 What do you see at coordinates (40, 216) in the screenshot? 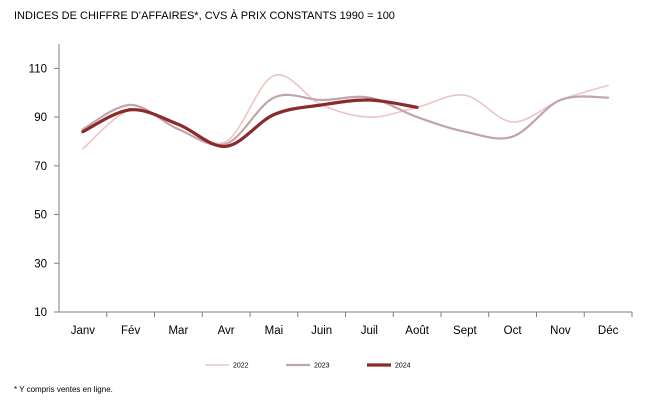
I see `y-tick-label: 50` at bounding box center [40, 216].